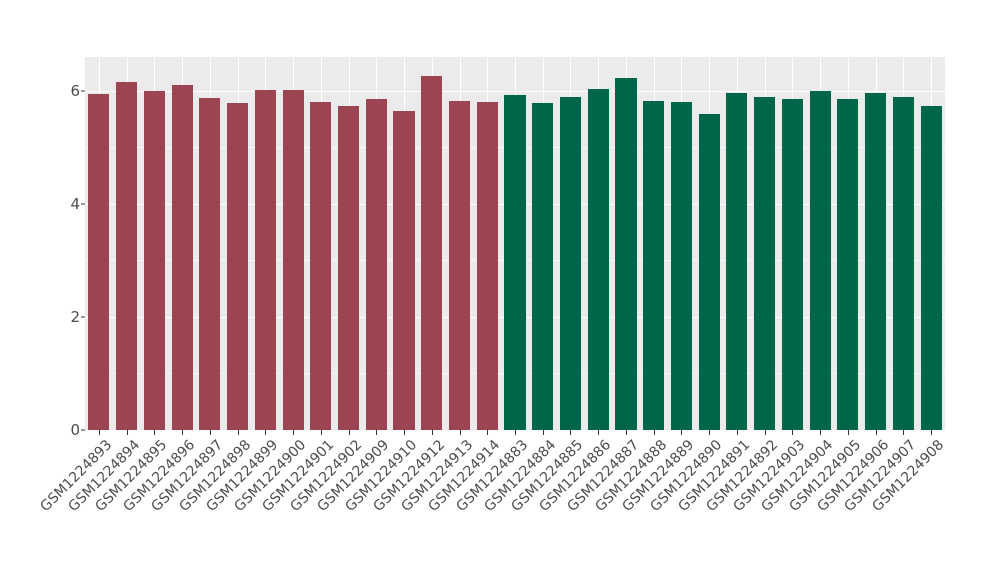  I want to click on y-axis-ticks: 0 2 4 6, so click(64, 290).